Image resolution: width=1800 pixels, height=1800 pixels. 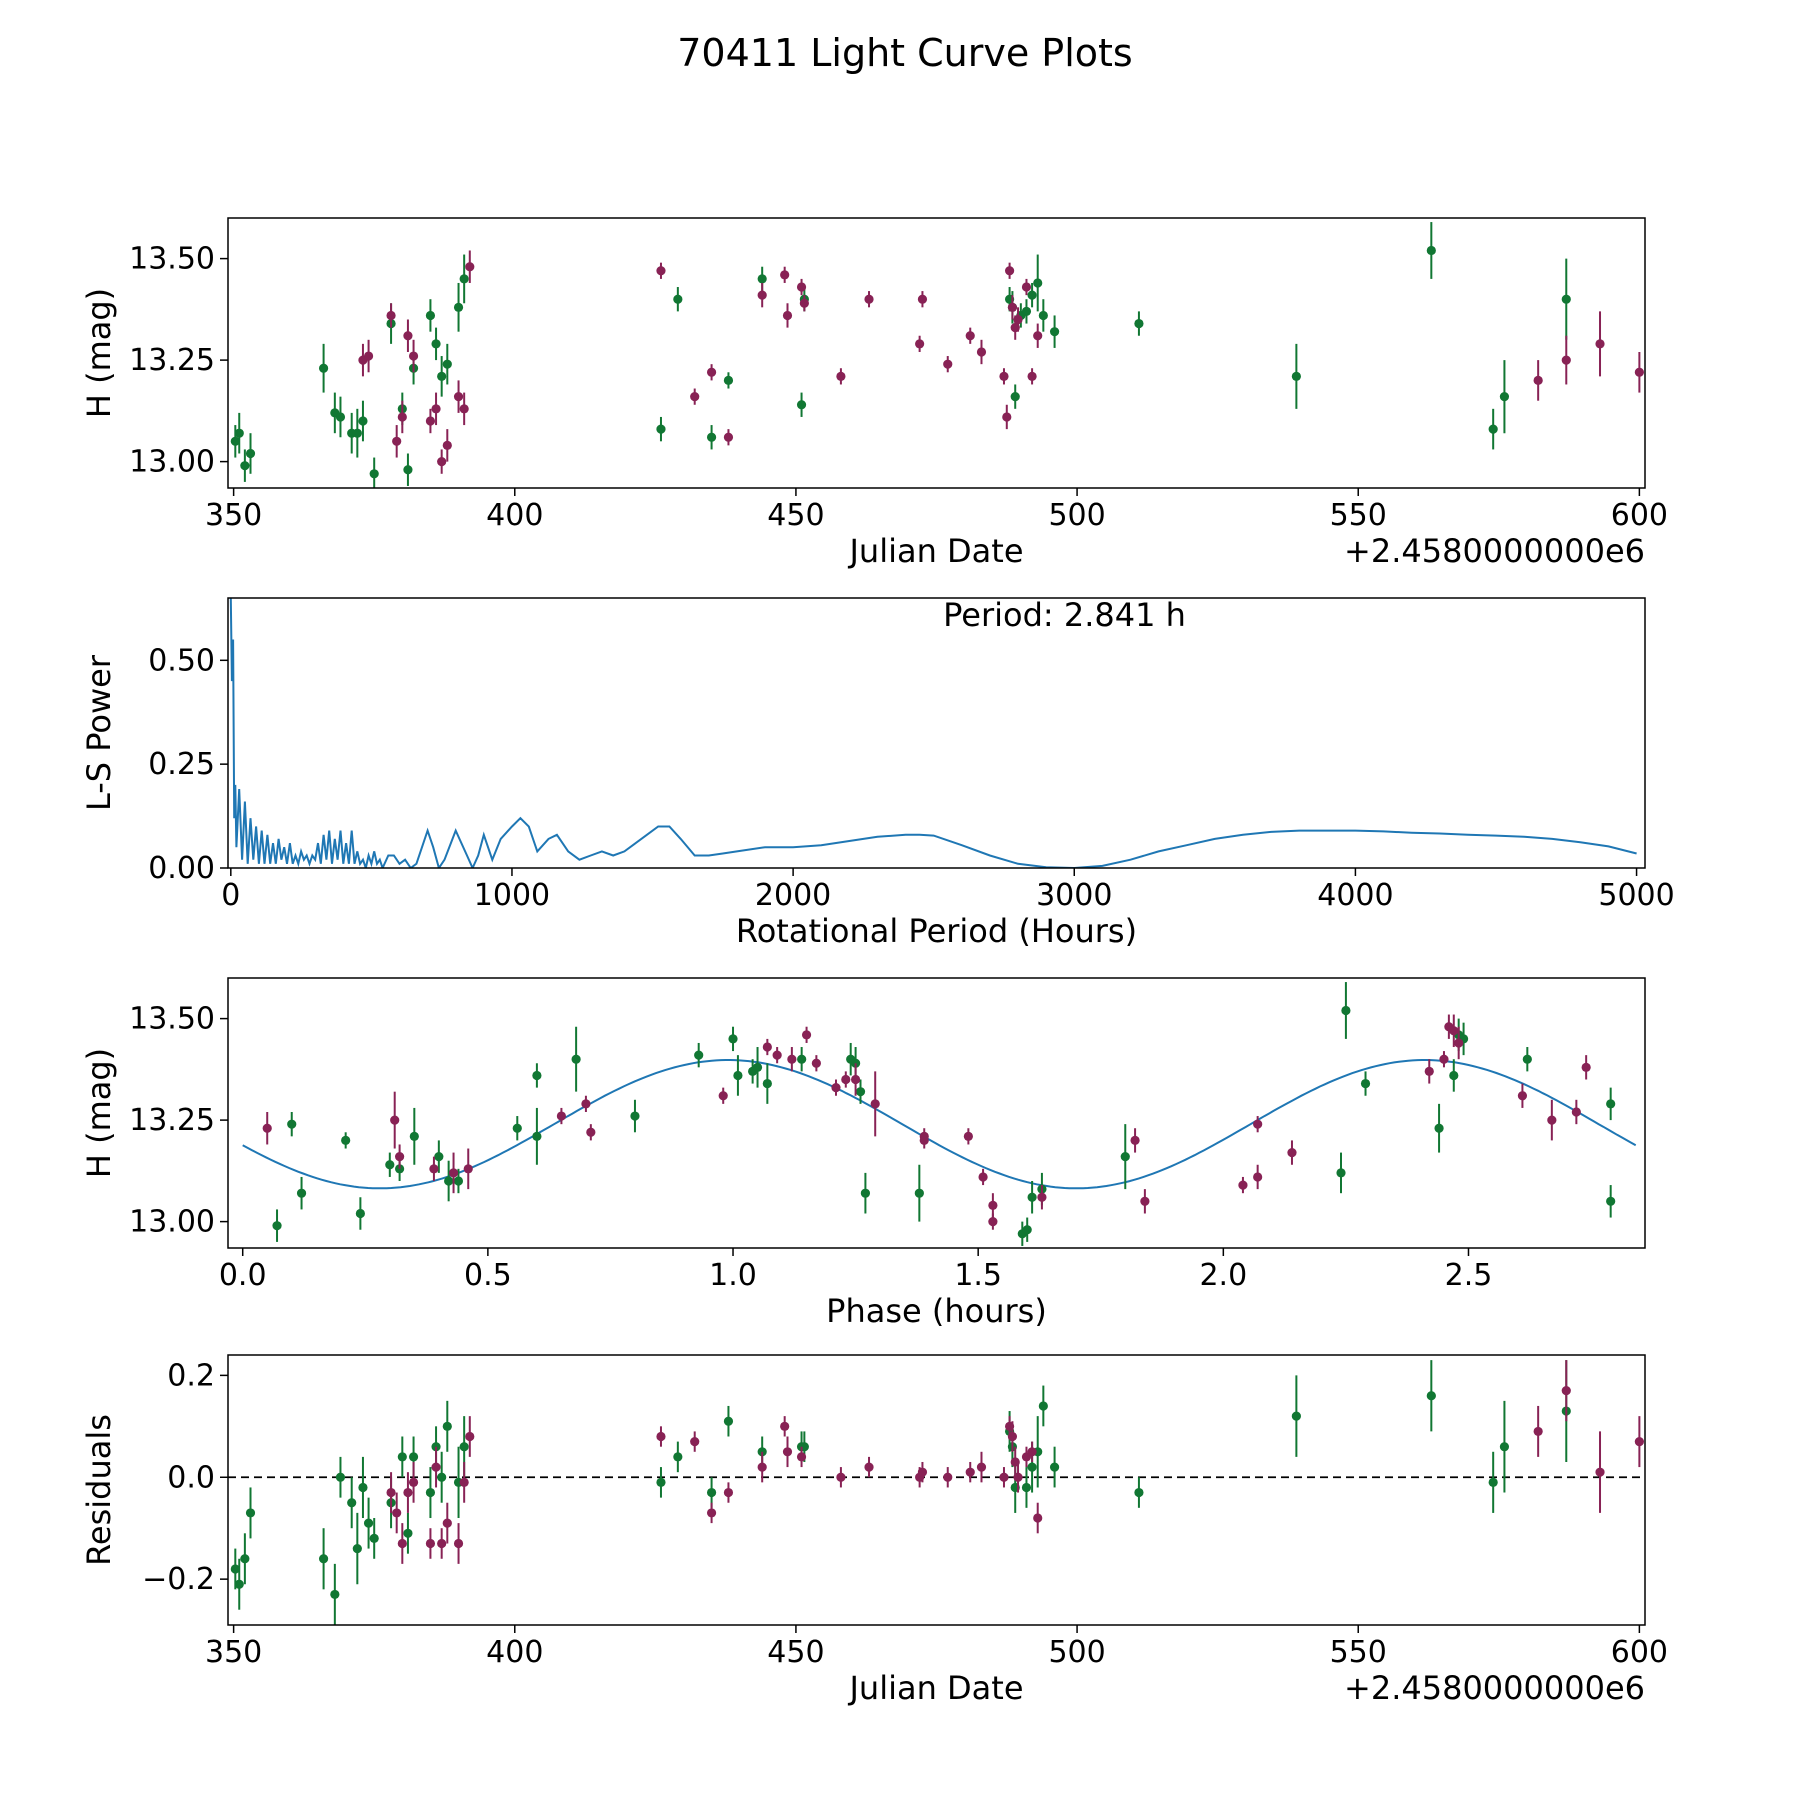 I want to click on lc-y-tick-label: 13.00, so click(x=172, y=462).